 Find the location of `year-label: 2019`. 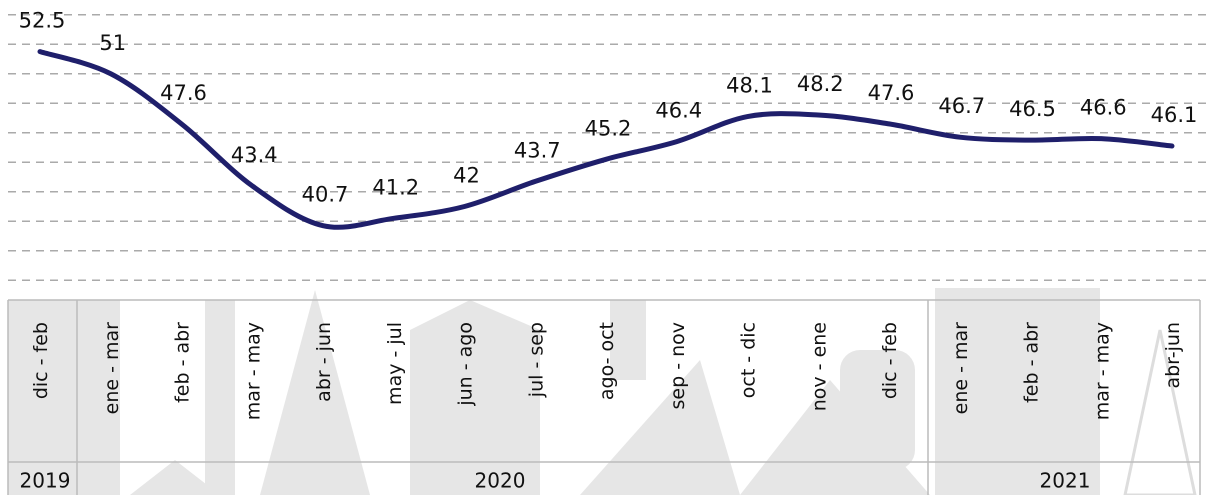

year-label: 2019 is located at coordinates (45, 481).